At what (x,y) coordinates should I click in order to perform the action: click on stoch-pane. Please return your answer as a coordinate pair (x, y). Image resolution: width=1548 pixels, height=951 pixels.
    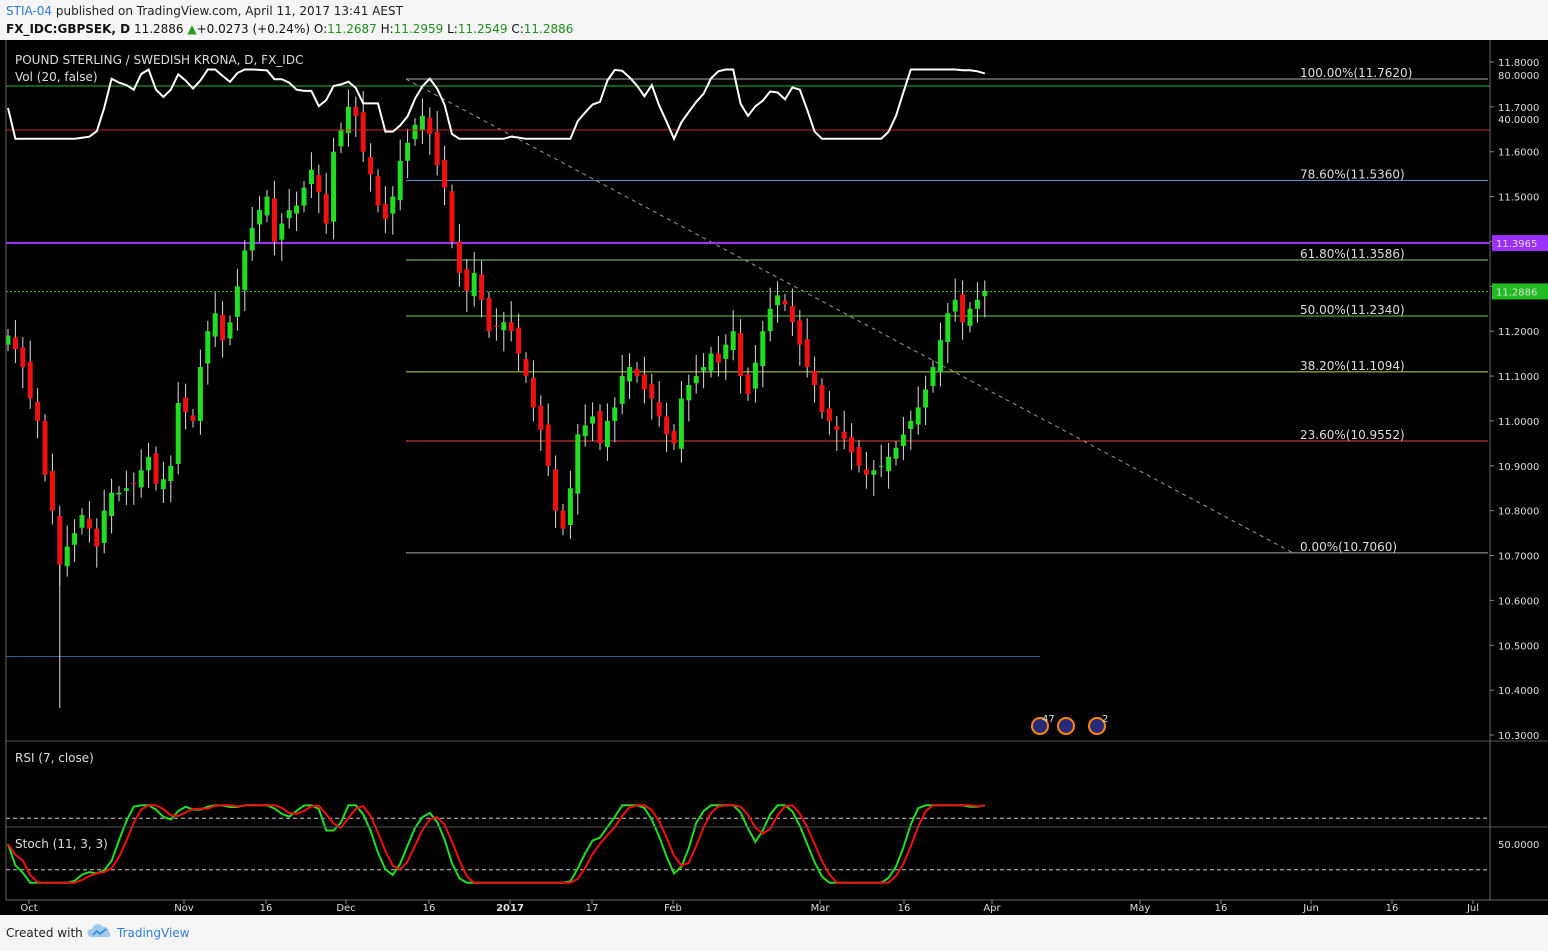
    Looking at the image, I should click on (748, 844).